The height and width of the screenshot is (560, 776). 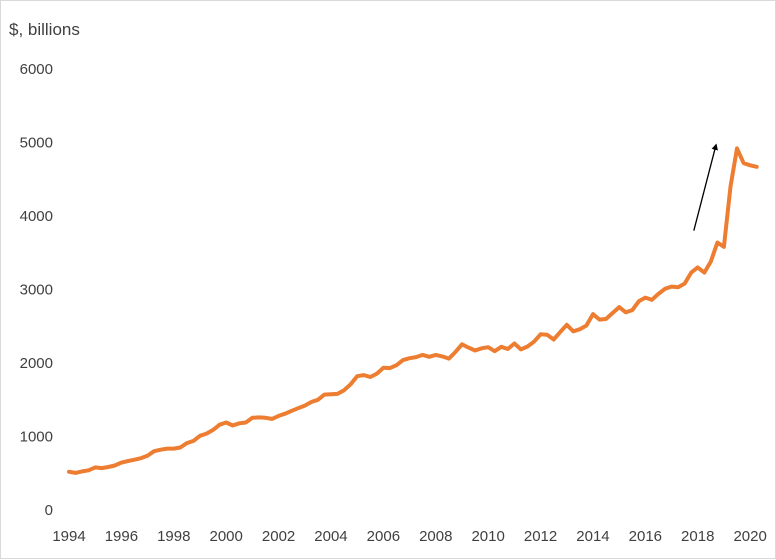 I want to click on x-tick-label: 2012, so click(x=540, y=536).